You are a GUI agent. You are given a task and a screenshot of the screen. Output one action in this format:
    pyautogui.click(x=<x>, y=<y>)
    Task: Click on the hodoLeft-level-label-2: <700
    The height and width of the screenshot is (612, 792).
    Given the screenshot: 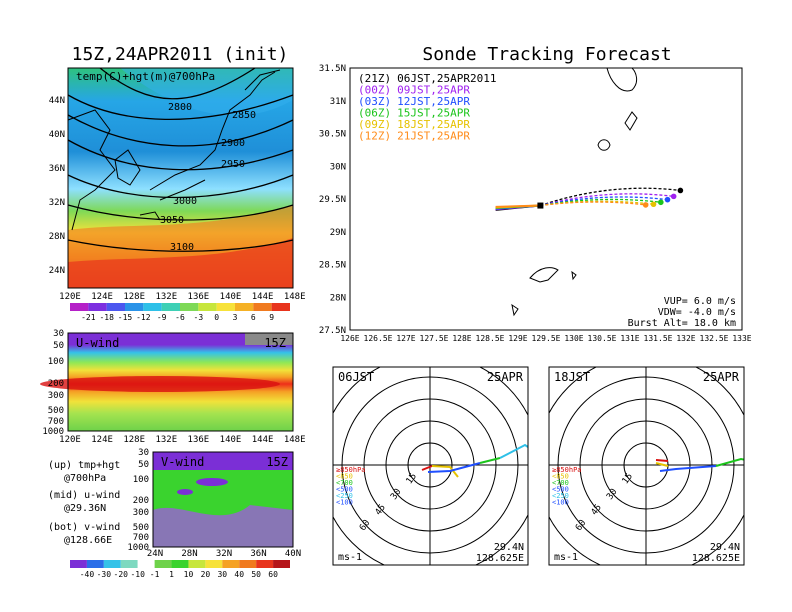 What is the action you would take?
    pyautogui.click(x=344, y=483)
    